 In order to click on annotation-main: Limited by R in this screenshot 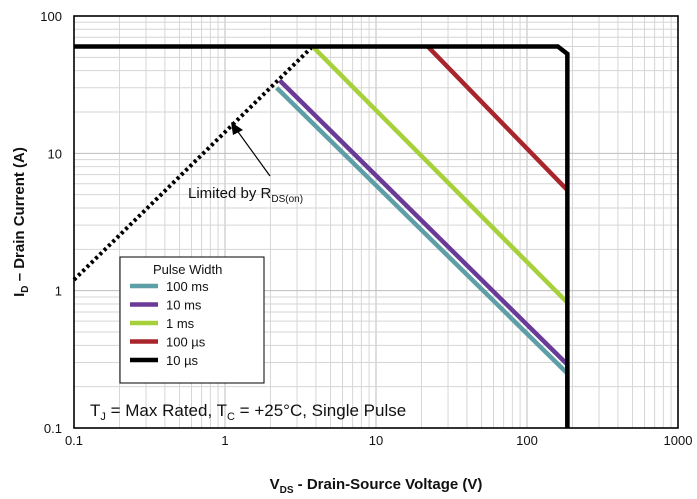, I will do `click(230, 193)`.